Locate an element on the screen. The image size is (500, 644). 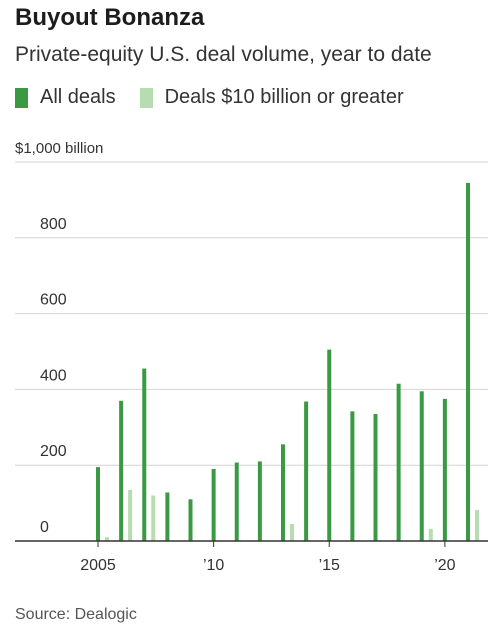
x-tick-label: 2005 is located at coordinates (98, 565).